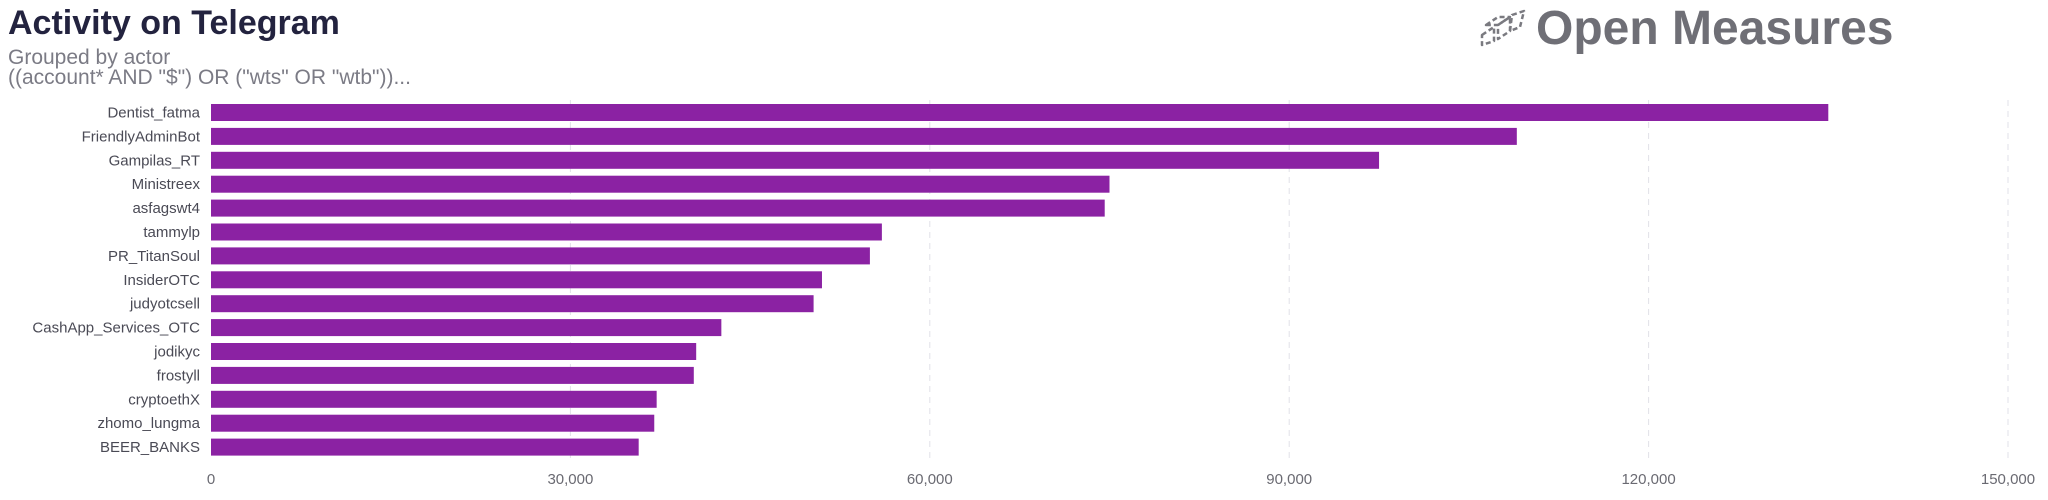 Image resolution: width=2048 pixels, height=500 pixels. I want to click on brand-logo: Open Measures, so click(1687, 28).